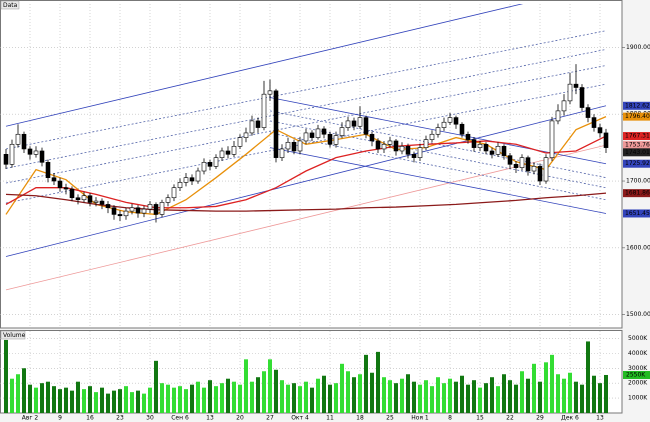  Describe the element at coordinates (600, 418) in the screenshot. I see `x-tick-label: 13` at that location.